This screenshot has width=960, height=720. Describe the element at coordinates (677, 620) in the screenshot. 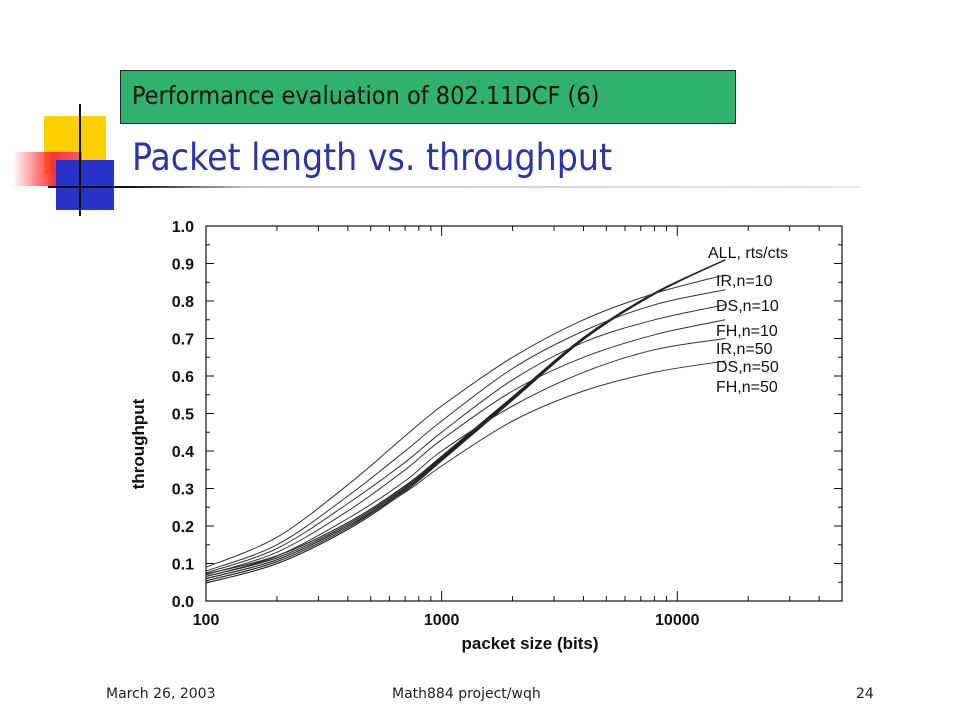

I see `x-tick-label: 10000` at that location.